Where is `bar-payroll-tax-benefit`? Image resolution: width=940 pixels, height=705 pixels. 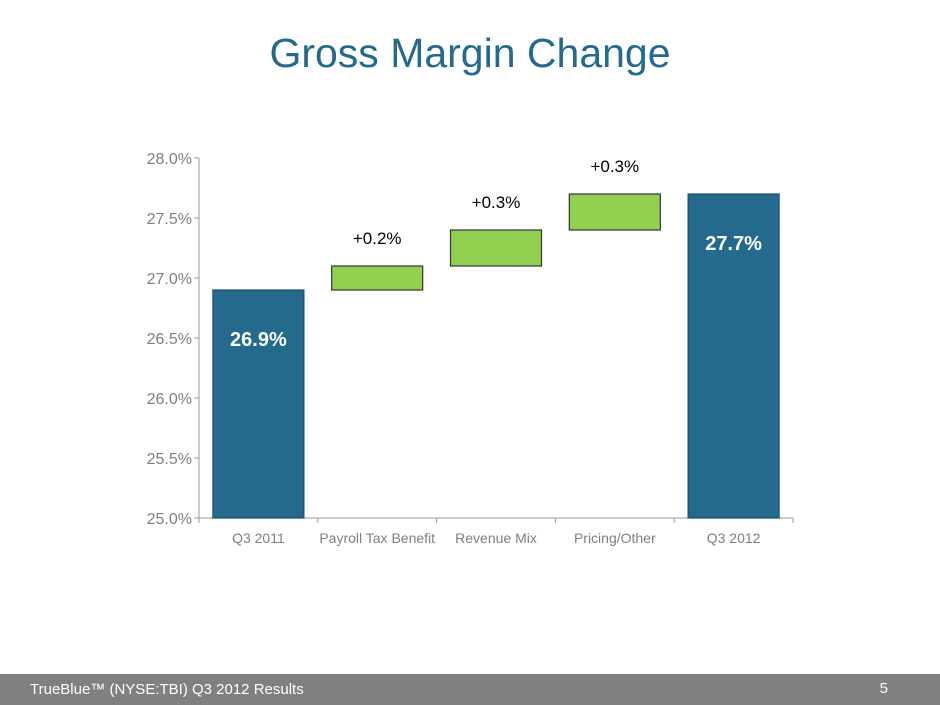
bar-payroll-tax-benefit is located at coordinates (377, 278).